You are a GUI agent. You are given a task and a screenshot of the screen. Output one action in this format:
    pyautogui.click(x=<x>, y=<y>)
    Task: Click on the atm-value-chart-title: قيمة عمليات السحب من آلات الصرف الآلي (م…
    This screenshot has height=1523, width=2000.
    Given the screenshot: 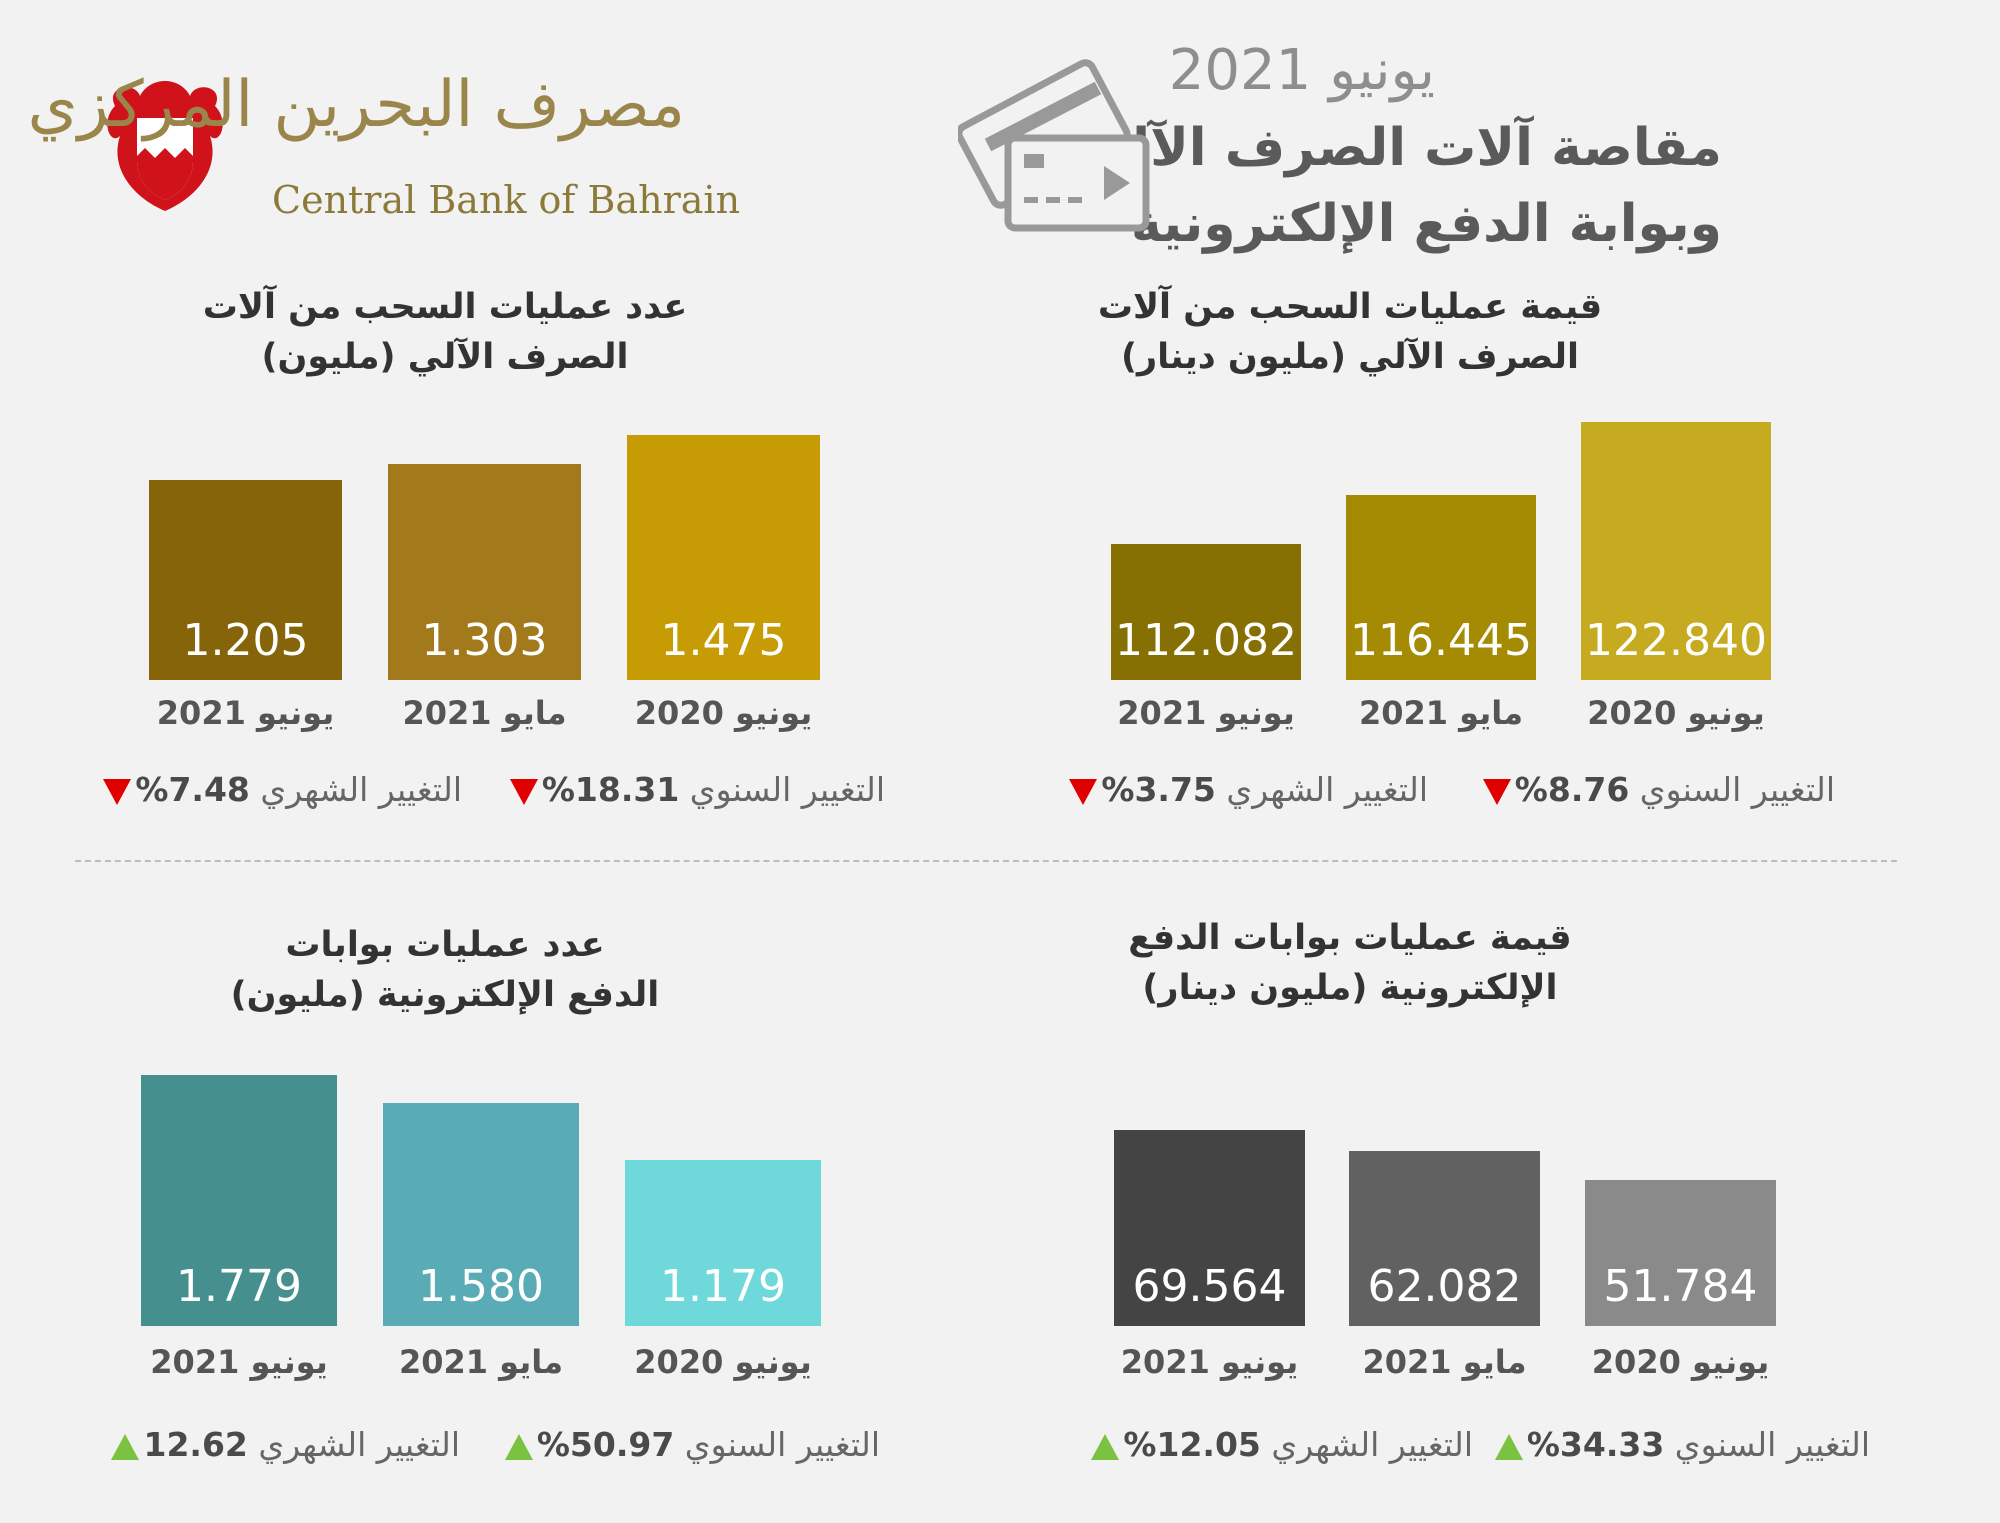 What is the action you would take?
    pyautogui.click(x=1350, y=332)
    